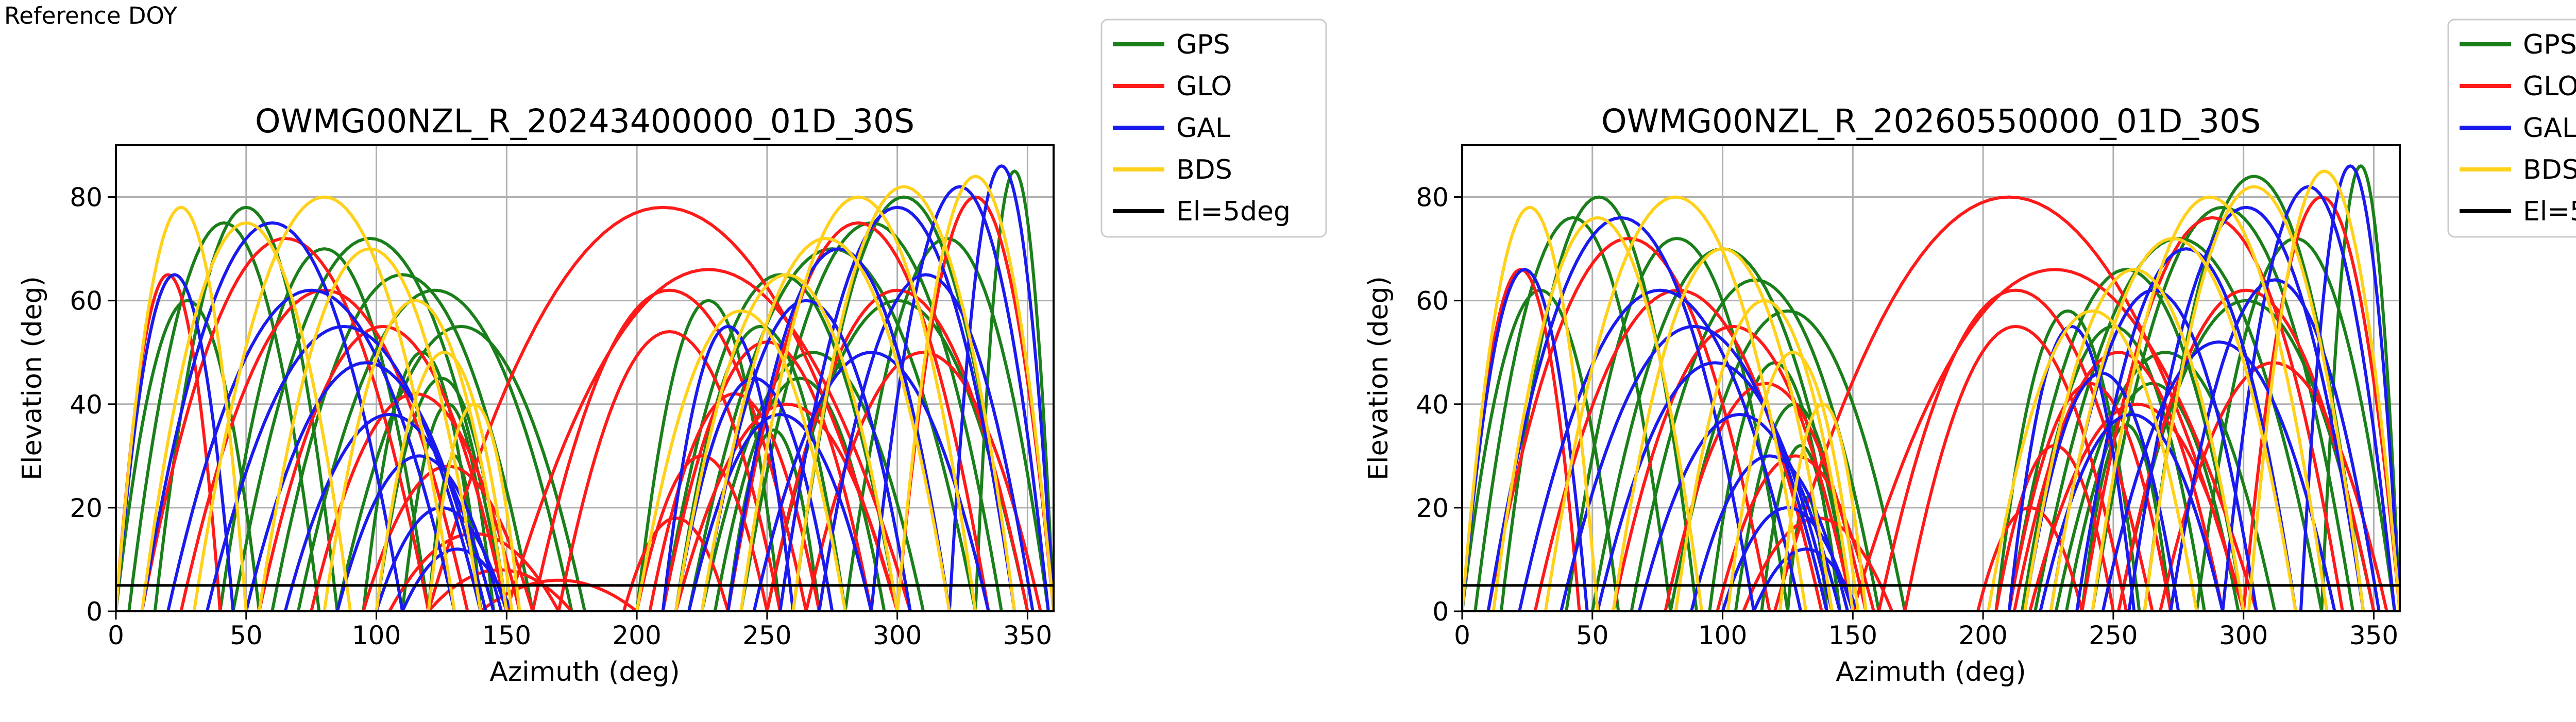 The image size is (2576, 722). What do you see at coordinates (1027, 635) in the screenshot?
I see `x-tick-label: 350` at bounding box center [1027, 635].